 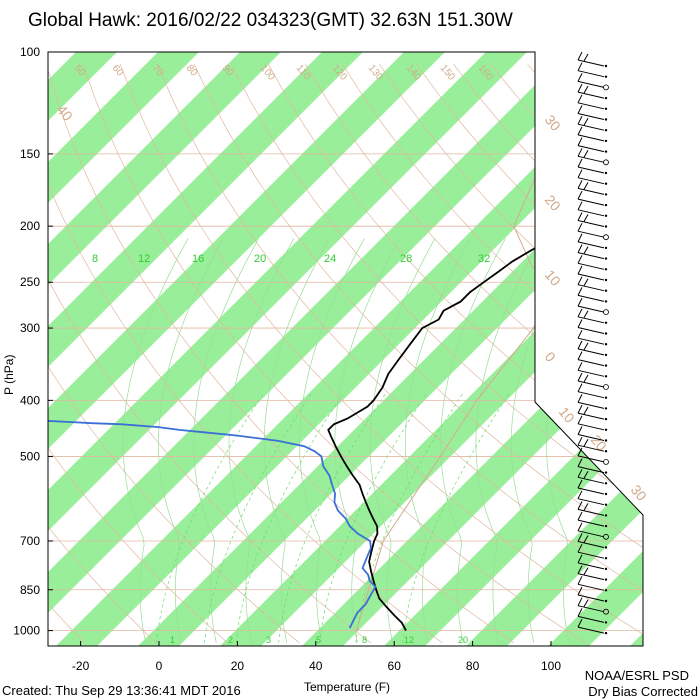 What do you see at coordinates (30, 400) in the screenshot?
I see `y-tick-label: 400` at bounding box center [30, 400].